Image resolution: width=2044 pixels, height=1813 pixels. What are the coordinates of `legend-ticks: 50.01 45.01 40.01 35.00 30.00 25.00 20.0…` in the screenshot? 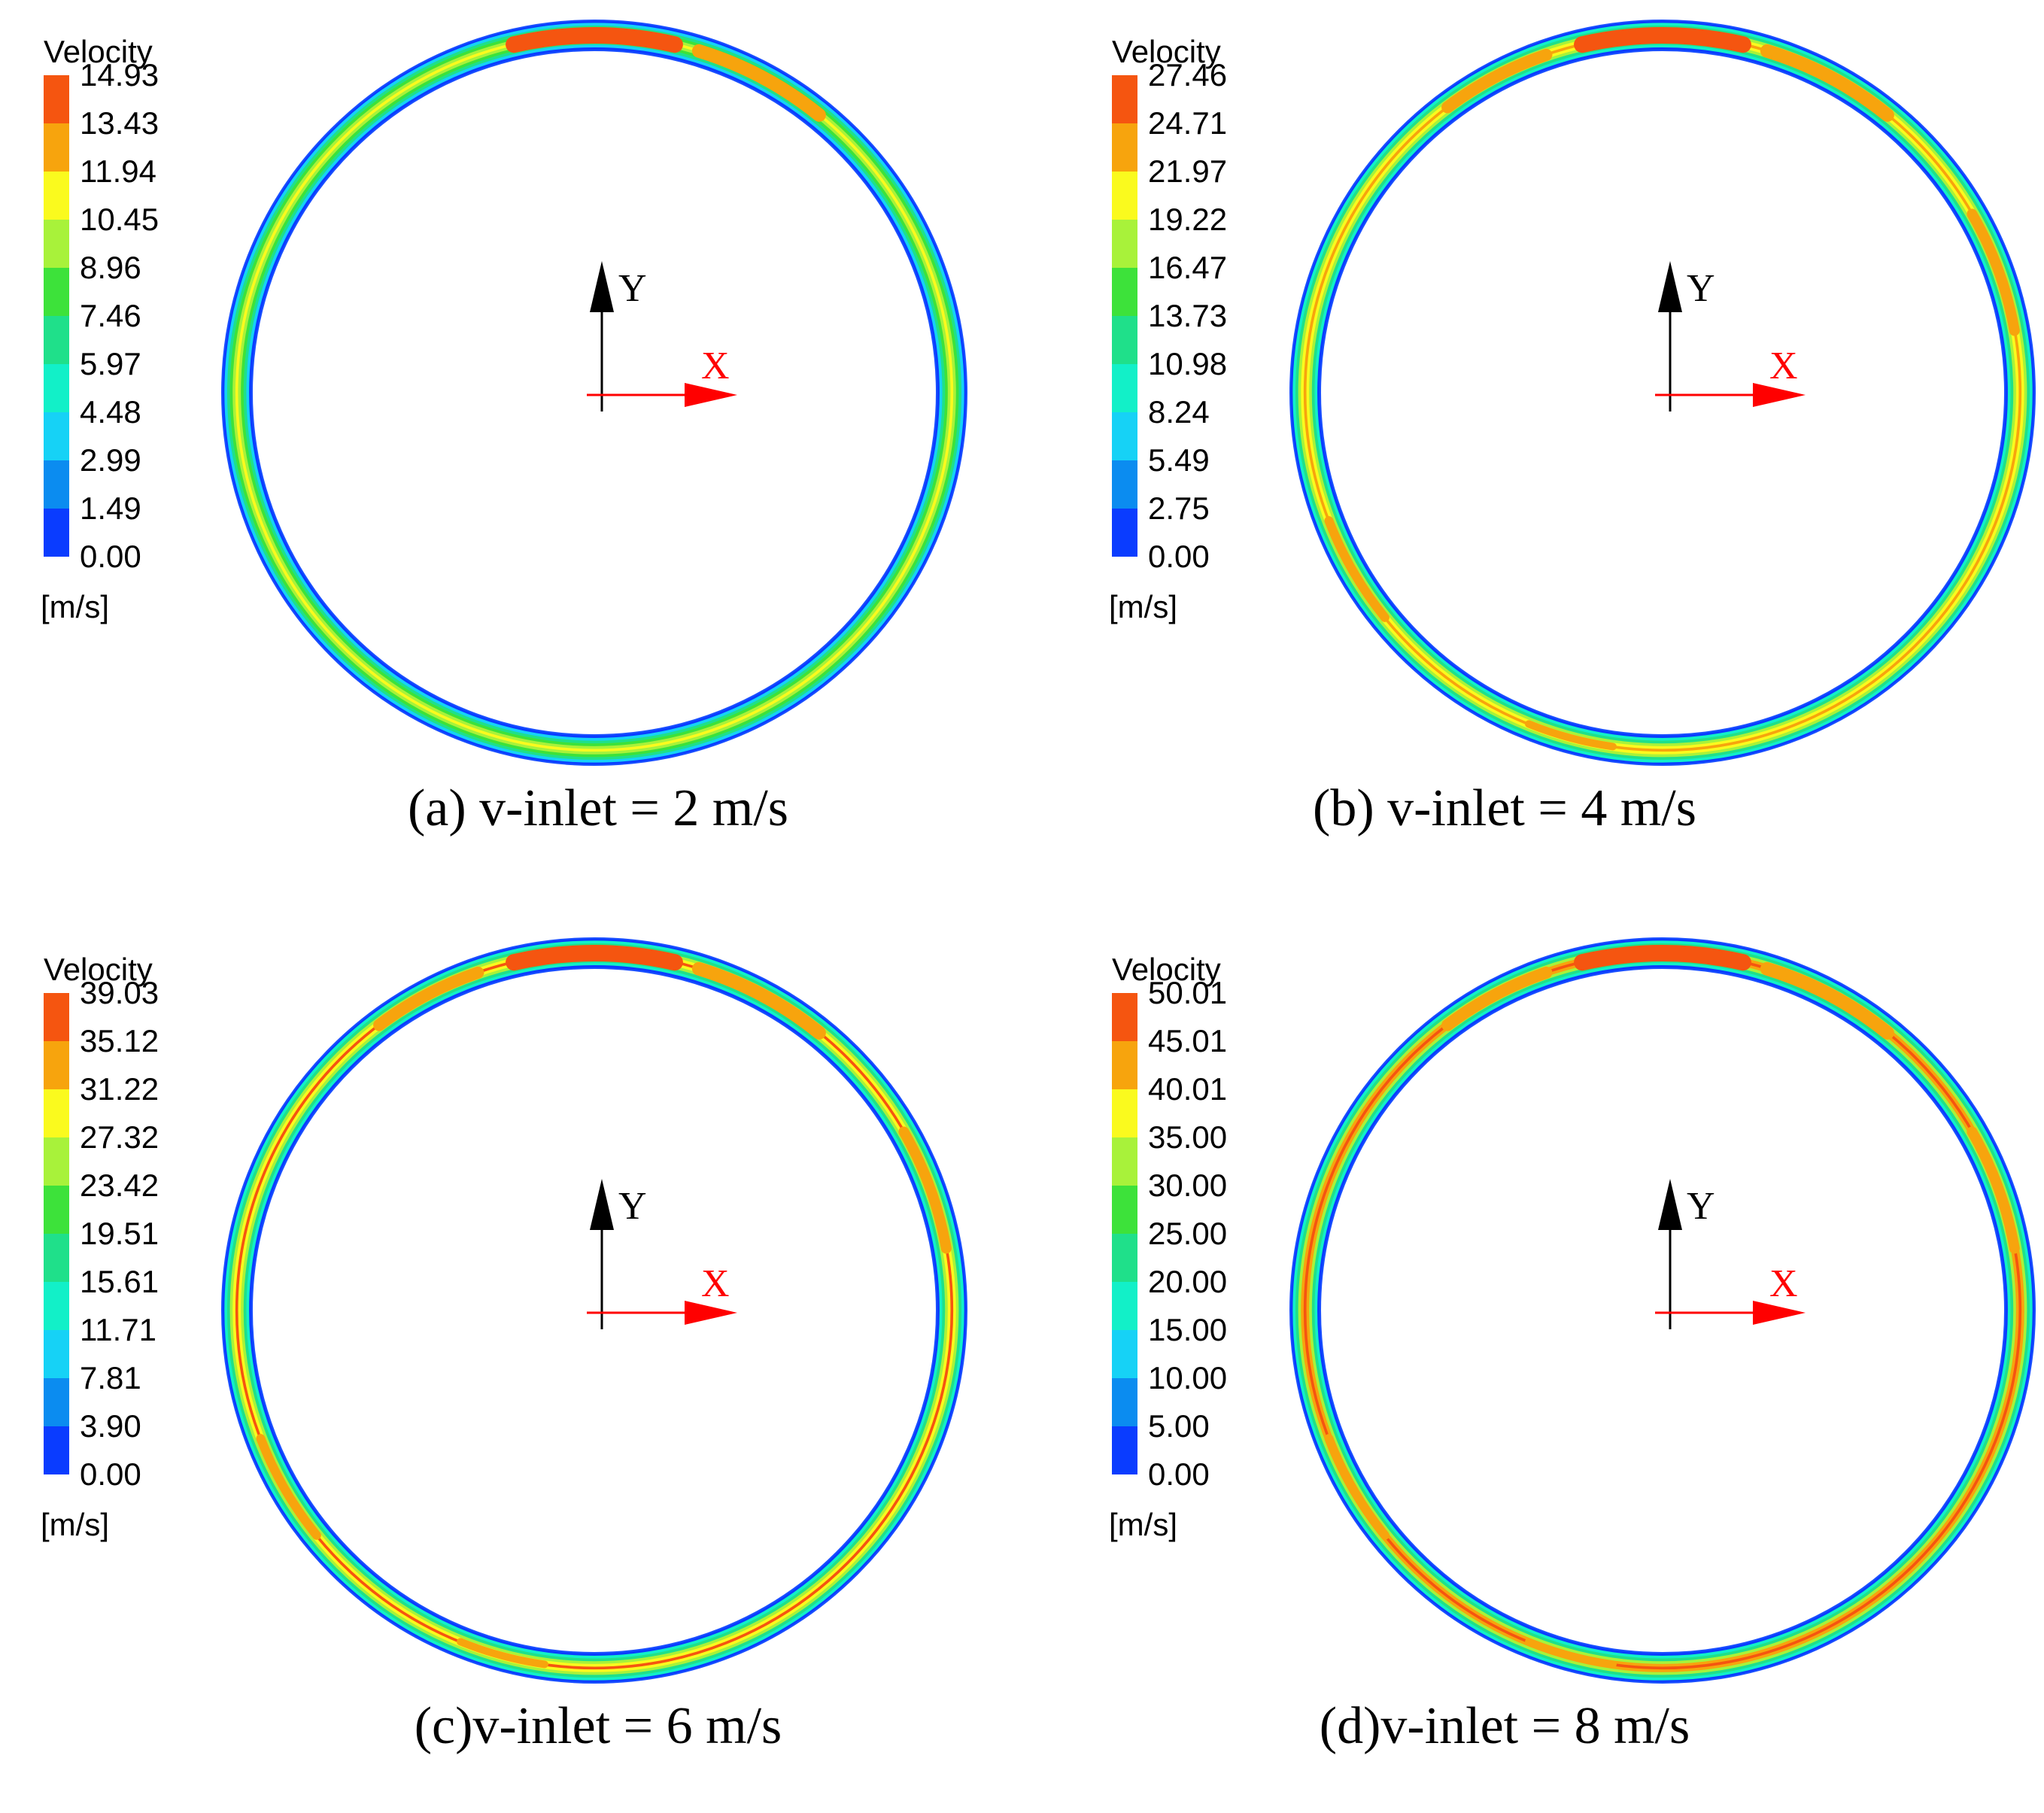 It's located at (1208, 1233).